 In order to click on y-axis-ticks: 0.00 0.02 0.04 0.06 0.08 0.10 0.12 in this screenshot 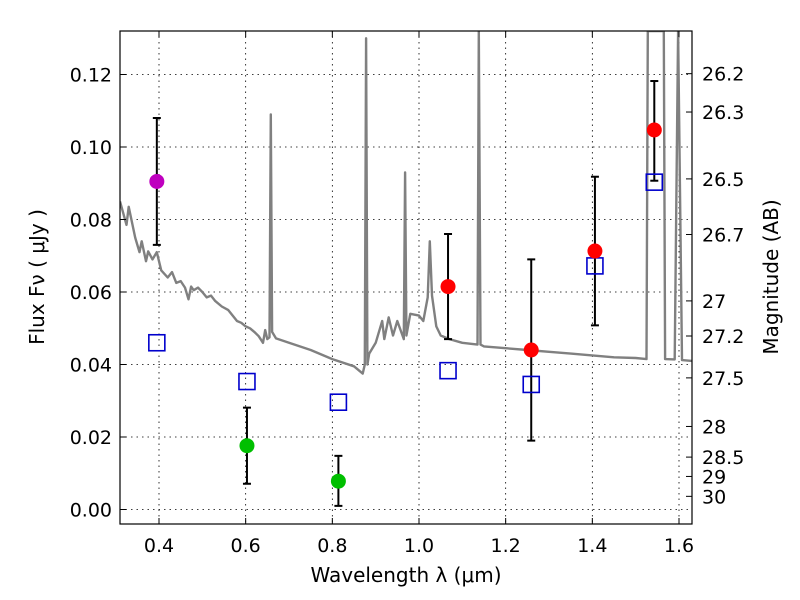, I will do `click(98, 293)`.